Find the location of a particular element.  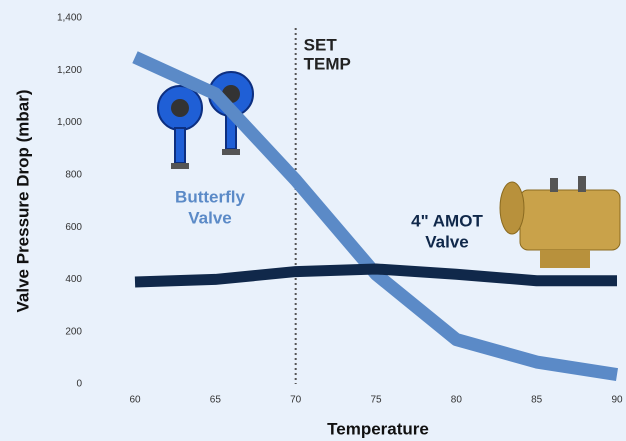

x-tick-label: 80 is located at coordinates (457, 400).